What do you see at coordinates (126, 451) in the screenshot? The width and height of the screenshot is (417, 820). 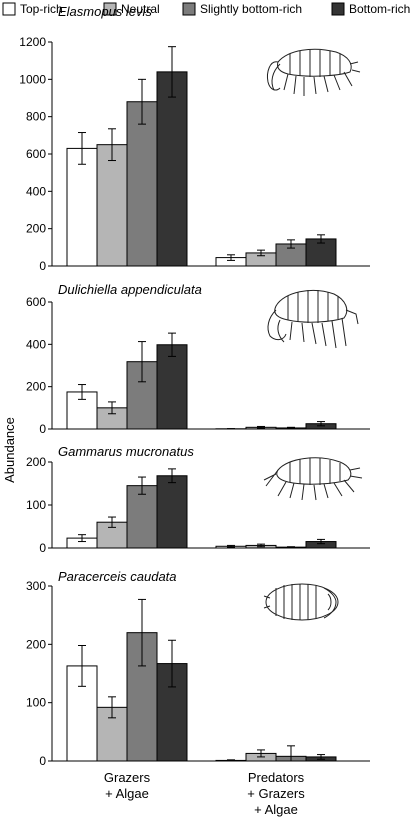 I see `panel-title: Gammarus mucronatus` at bounding box center [126, 451].